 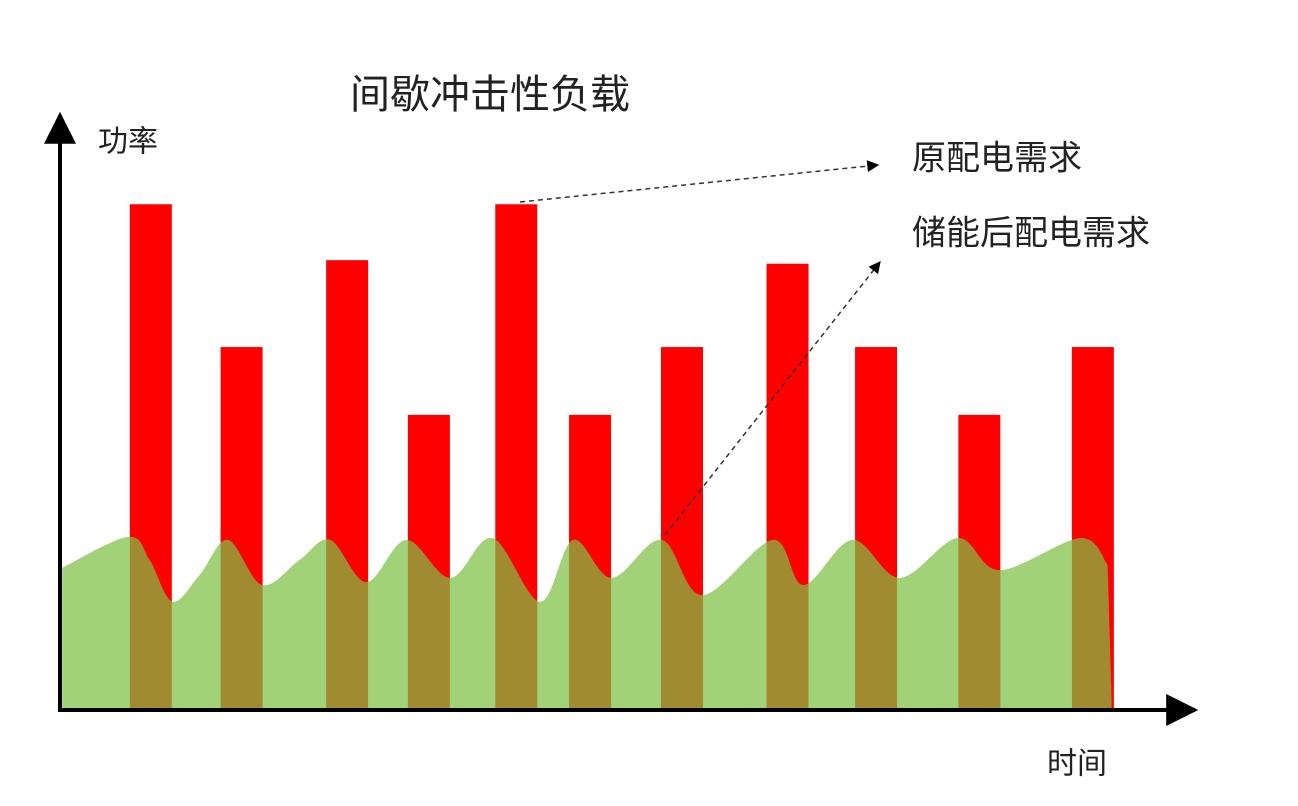 What do you see at coordinates (997, 159) in the screenshot?
I see `series-label: 原配电需求` at bounding box center [997, 159].